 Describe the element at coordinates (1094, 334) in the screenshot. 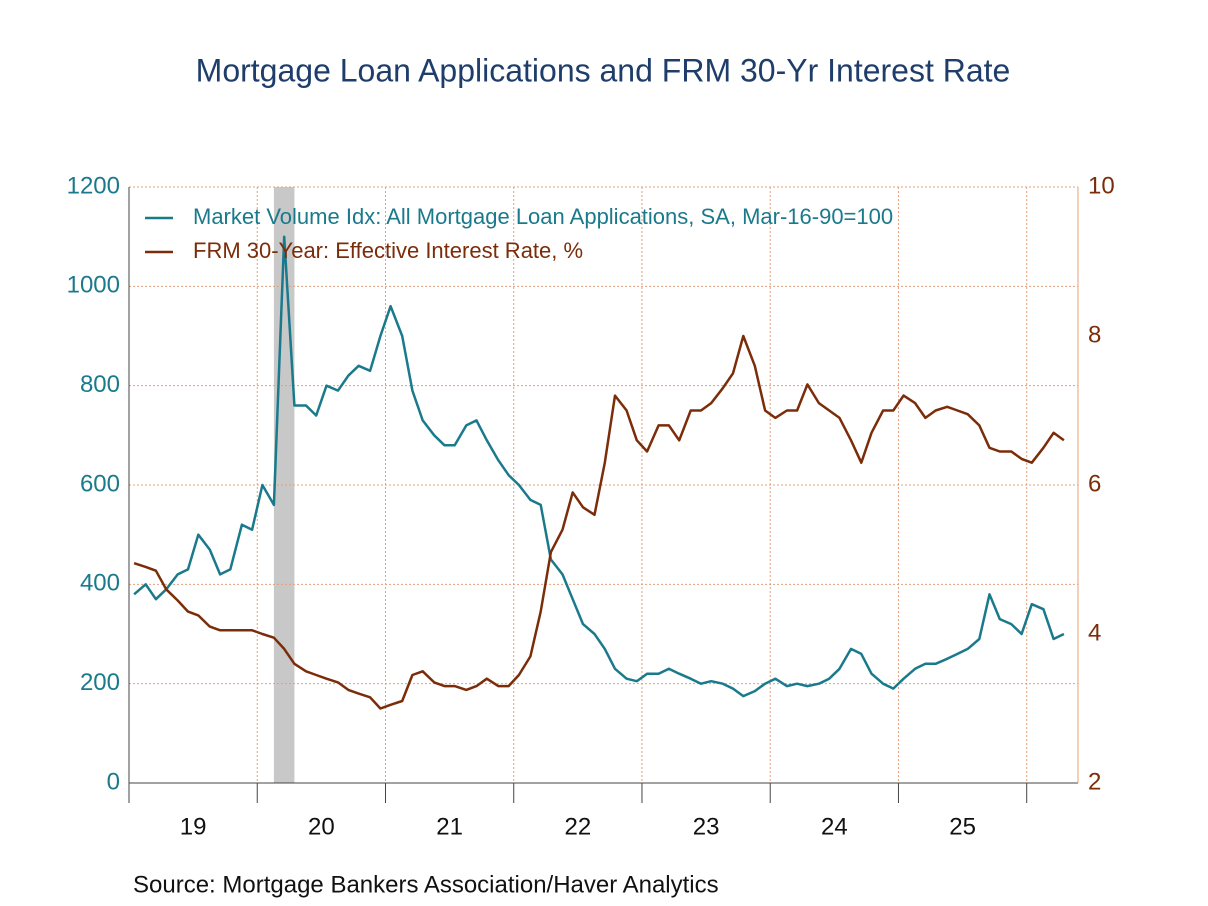

I see `y2-tick-label: 8` at that location.